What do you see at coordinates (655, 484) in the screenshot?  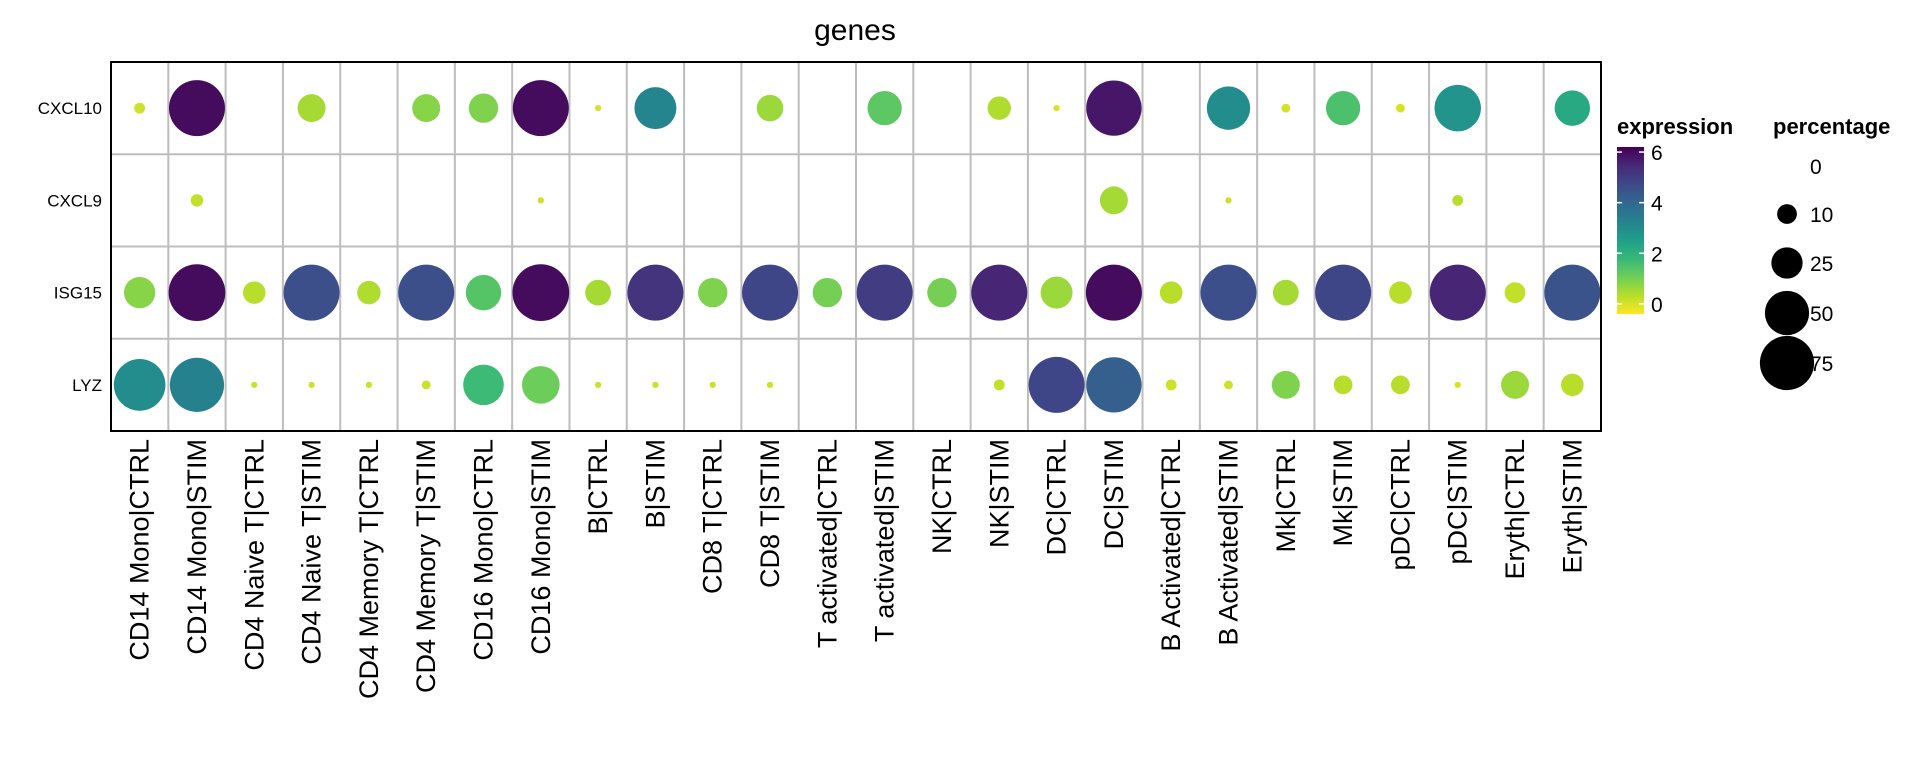 I see `column-label: B|STIM` at bounding box center [655, 484].